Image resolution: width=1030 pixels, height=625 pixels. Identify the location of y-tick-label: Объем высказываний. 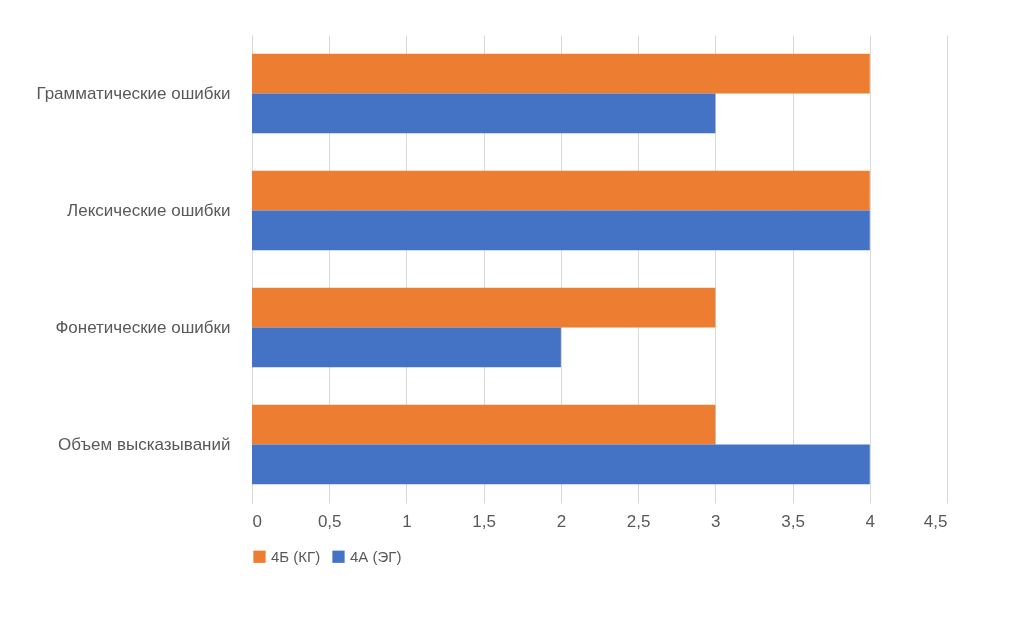
(144, 444).